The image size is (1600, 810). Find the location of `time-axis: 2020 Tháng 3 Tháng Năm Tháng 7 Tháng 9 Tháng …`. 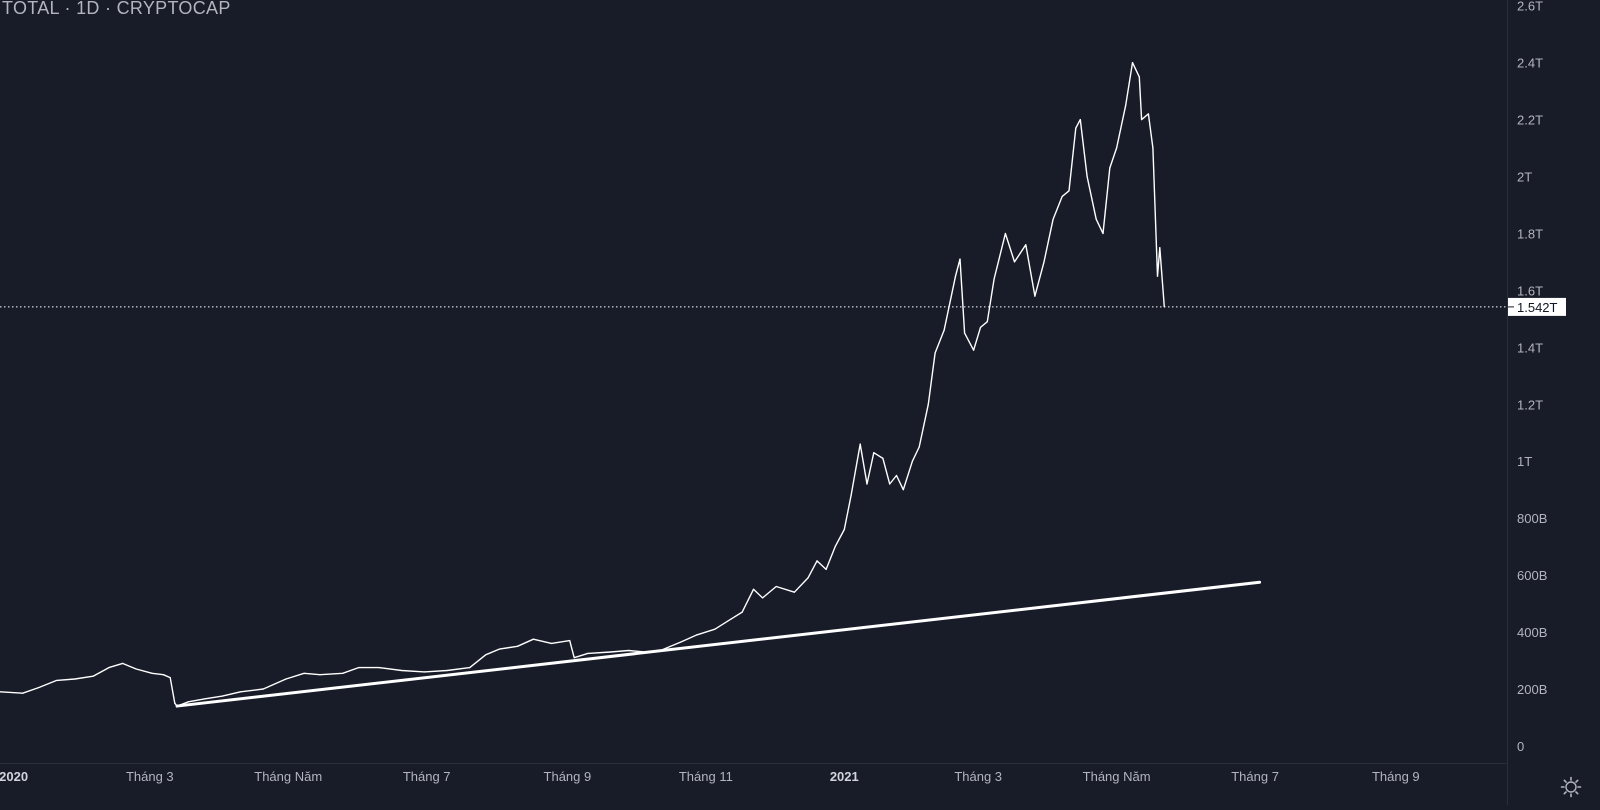

time-axis: 2020 Tháng 3 Tháng Năm Tháng 7 Tháng 9 Tháng … is located at coordinates (710, 776).